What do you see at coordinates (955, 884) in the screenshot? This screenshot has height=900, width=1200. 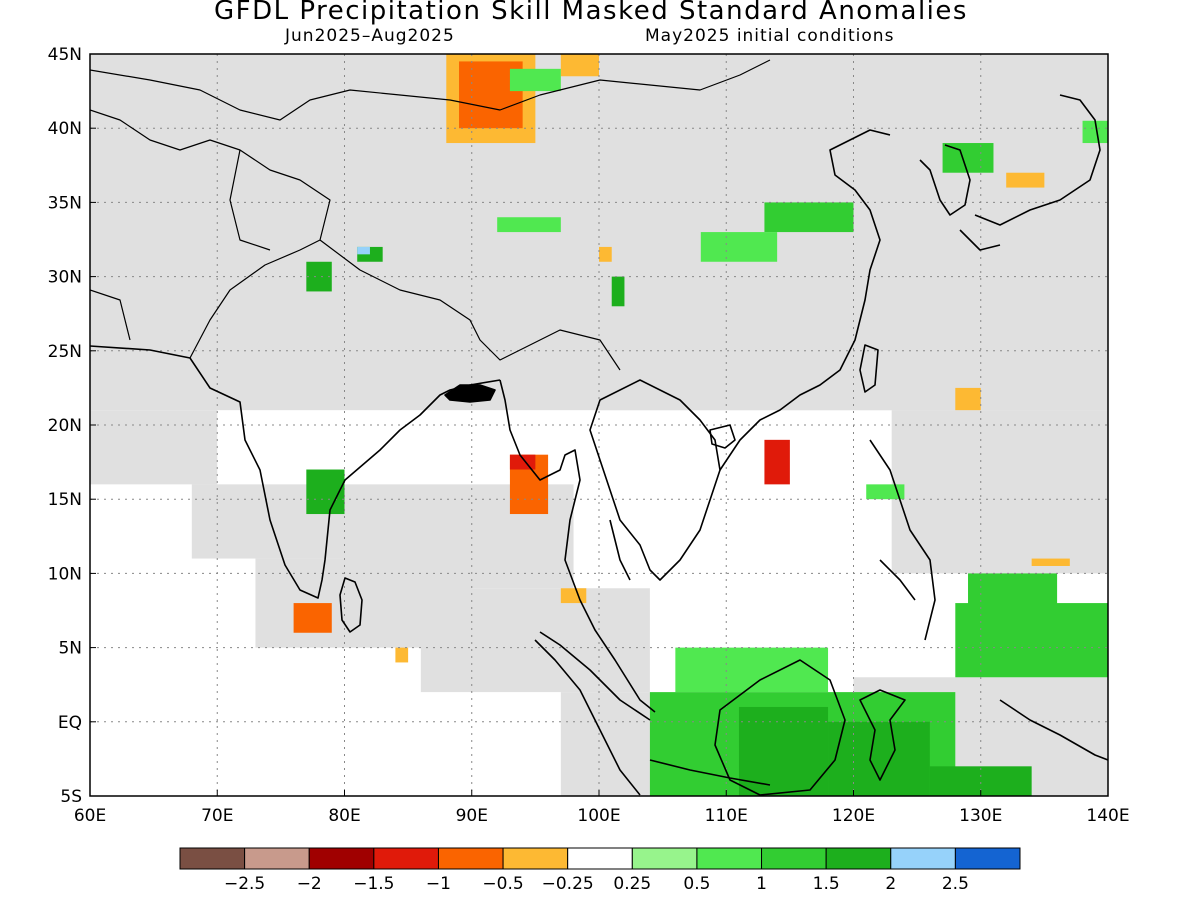 I see `legend-label: 2.5` at bounding box center [955, 884].